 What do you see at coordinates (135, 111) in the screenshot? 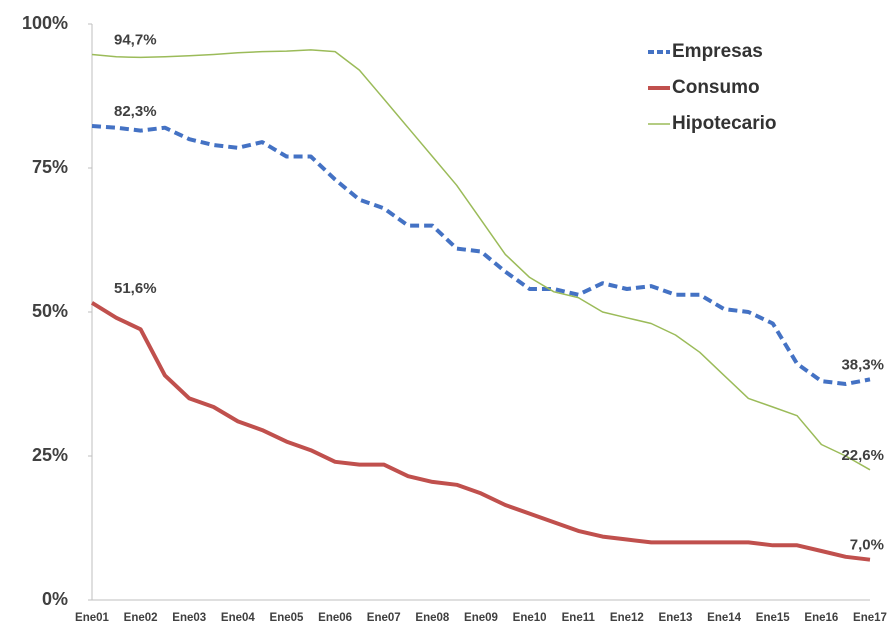
I see `data-label: 82,3%` at bounding box center [135, 111].